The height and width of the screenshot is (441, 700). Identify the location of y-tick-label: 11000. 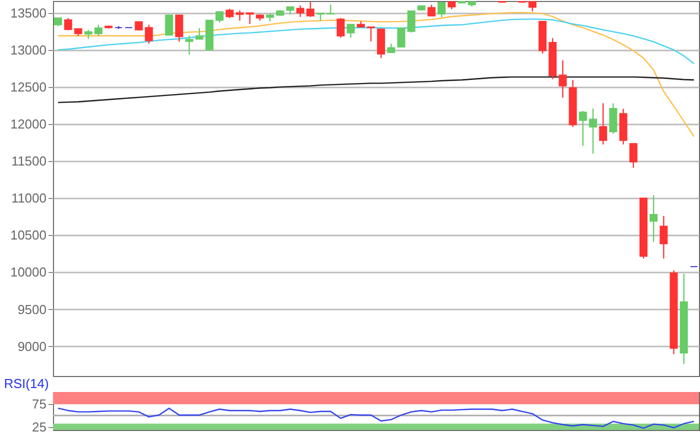
(28, 198).